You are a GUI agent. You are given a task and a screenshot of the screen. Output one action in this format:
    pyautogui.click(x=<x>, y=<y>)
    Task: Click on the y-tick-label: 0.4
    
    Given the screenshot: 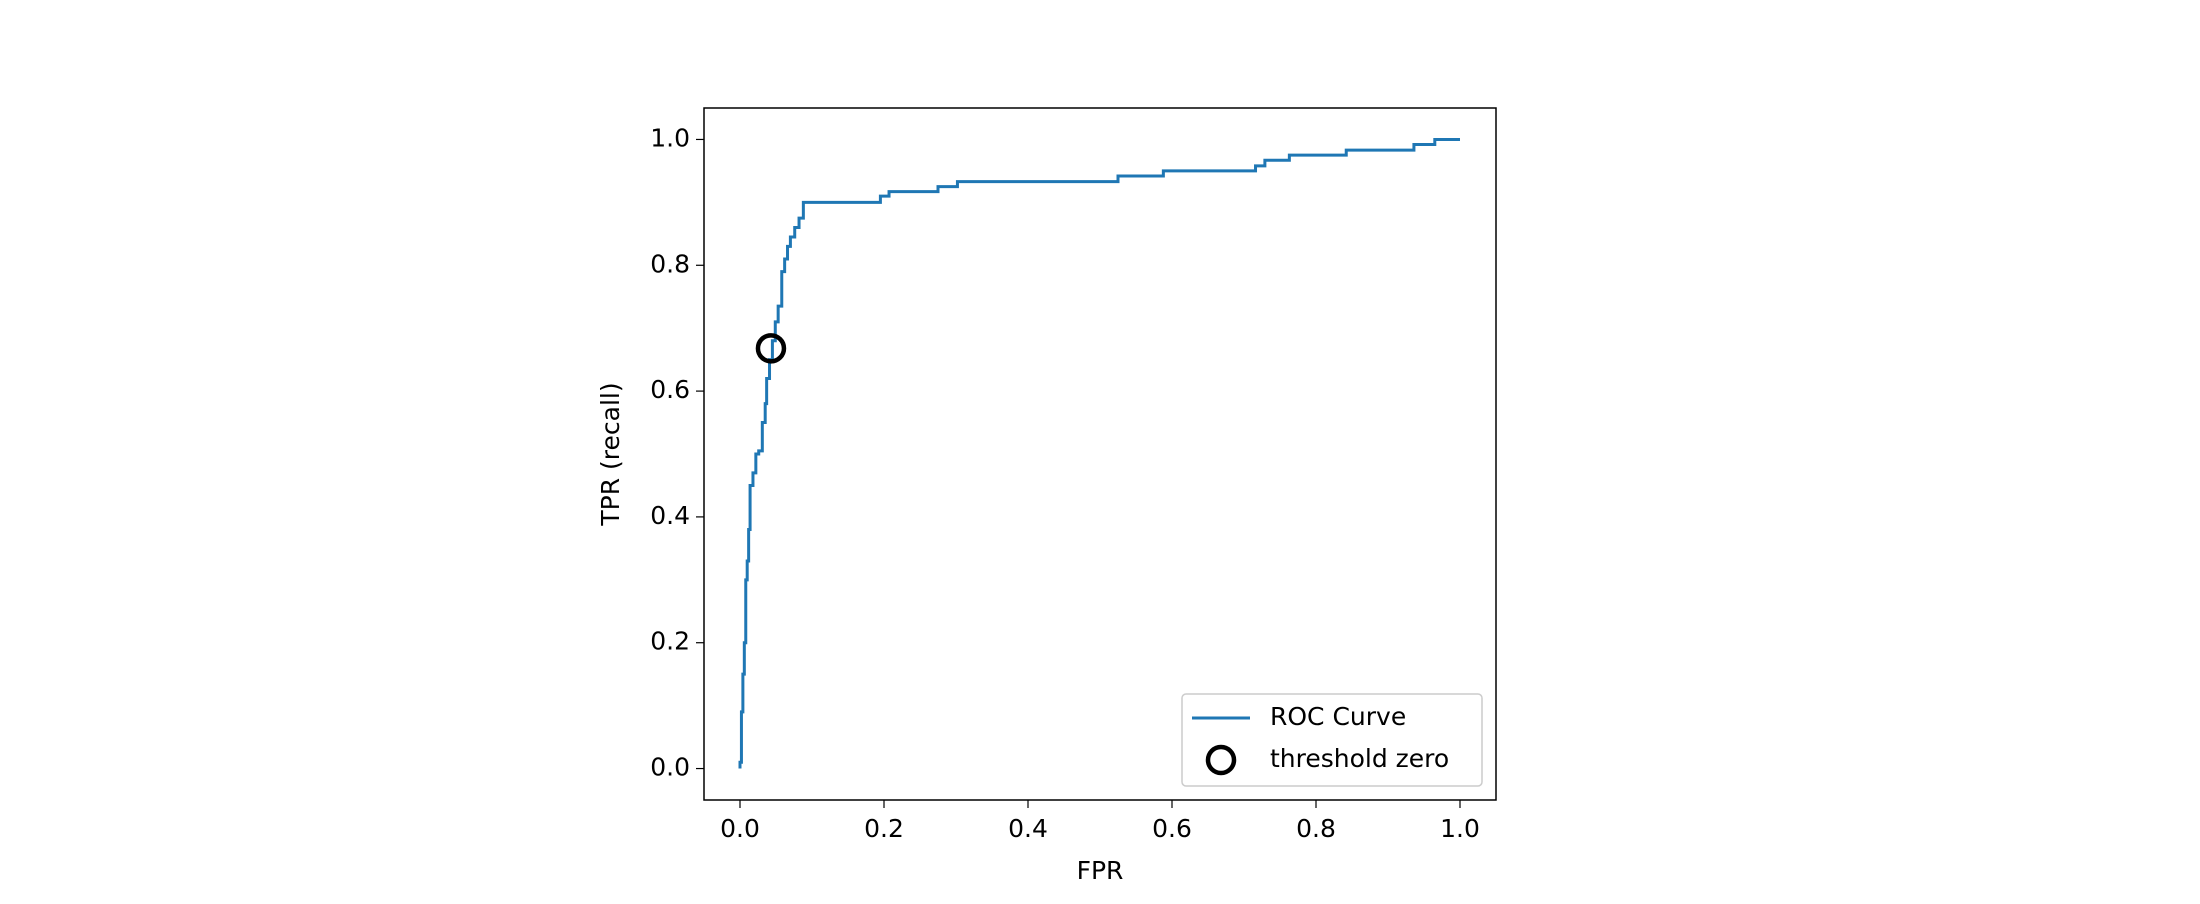 What is the action you would take?
    pyautogui.click(x=670, y=515)
    